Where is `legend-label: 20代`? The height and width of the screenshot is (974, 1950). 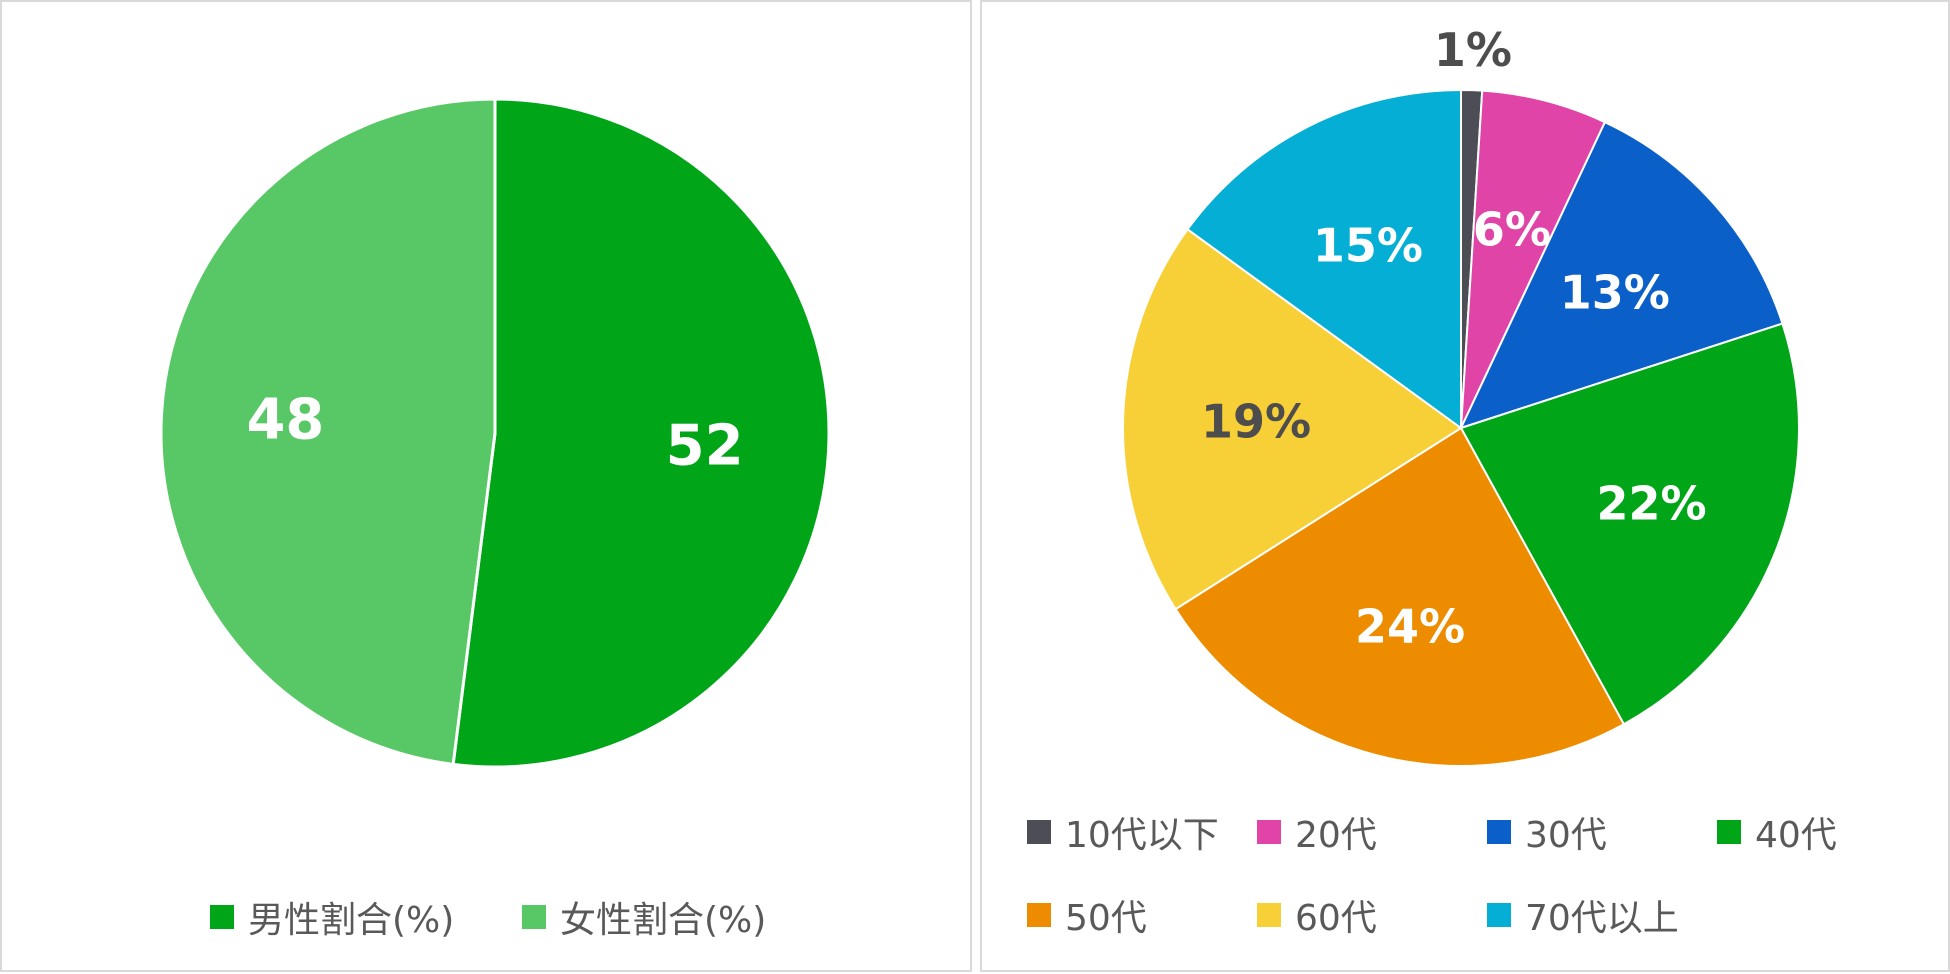
legend-label: 20代 is located at coordinates (1336, 835).